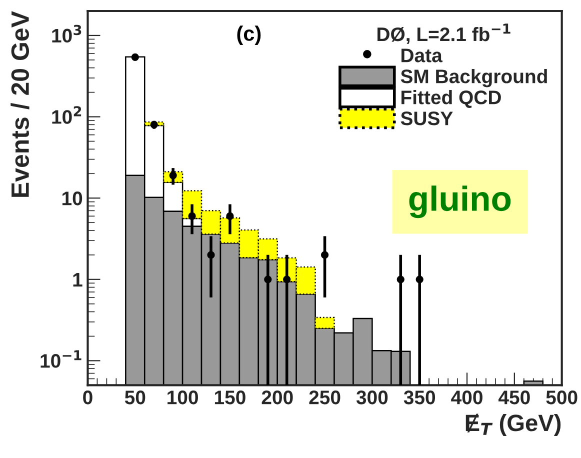  What do you see at coordinates (20, 104) in the screenshot?
I see `y-axis-title: Events / 20 GeV` at bounding box center [20, 104].